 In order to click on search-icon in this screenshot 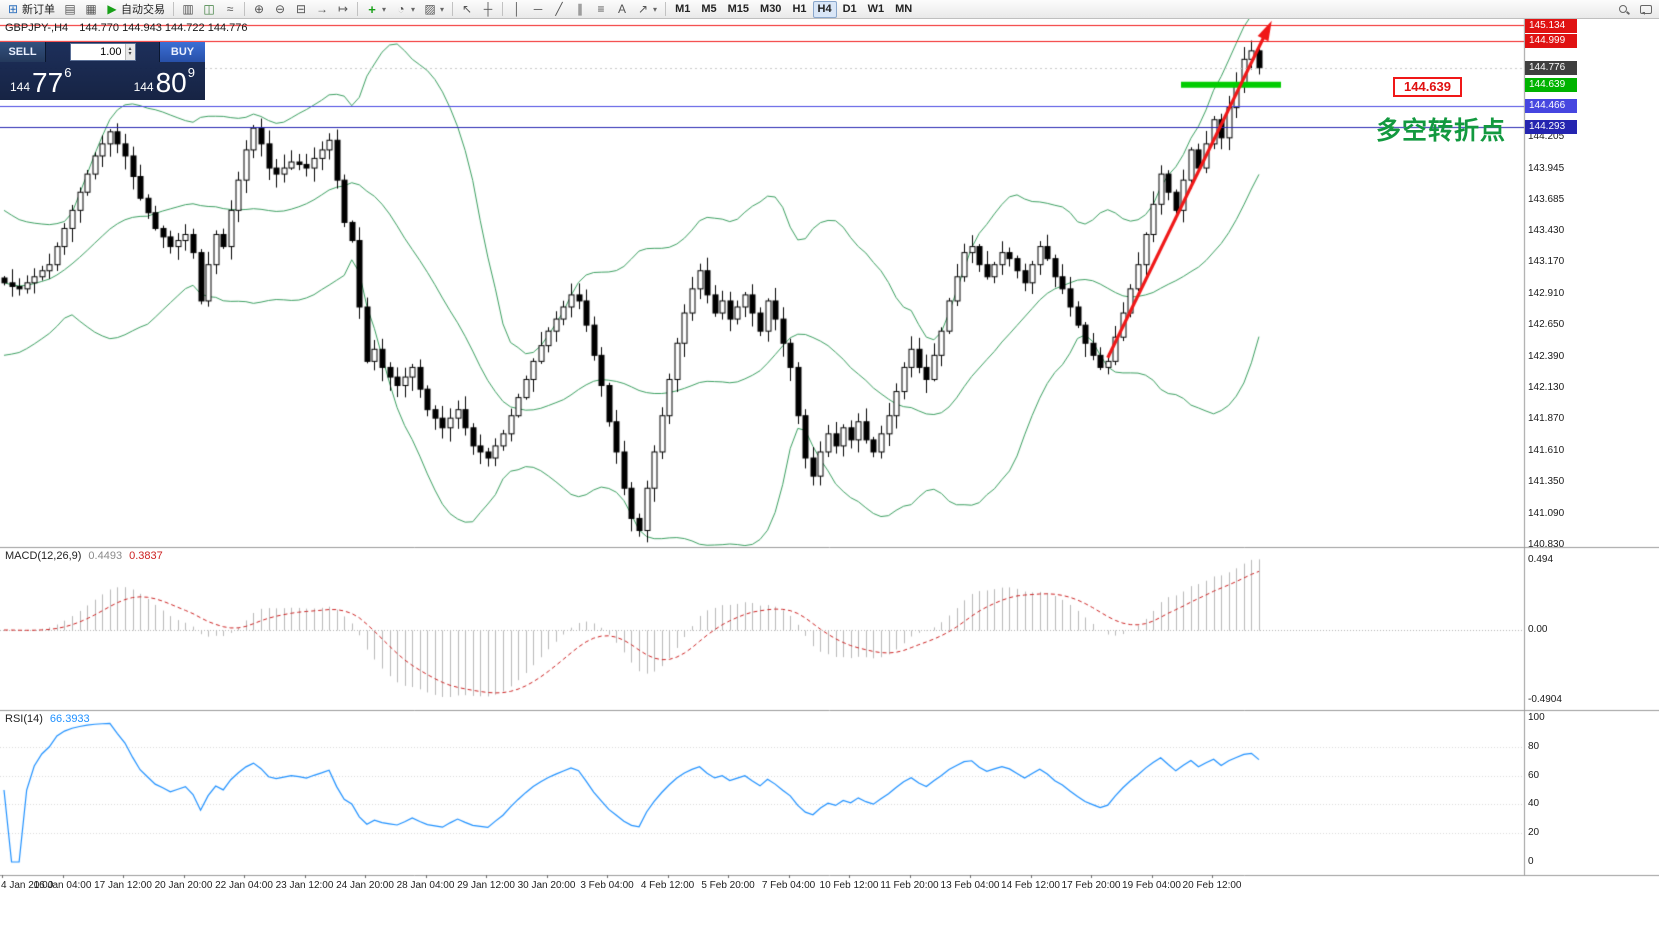, I will do `click(1623, 9)`.